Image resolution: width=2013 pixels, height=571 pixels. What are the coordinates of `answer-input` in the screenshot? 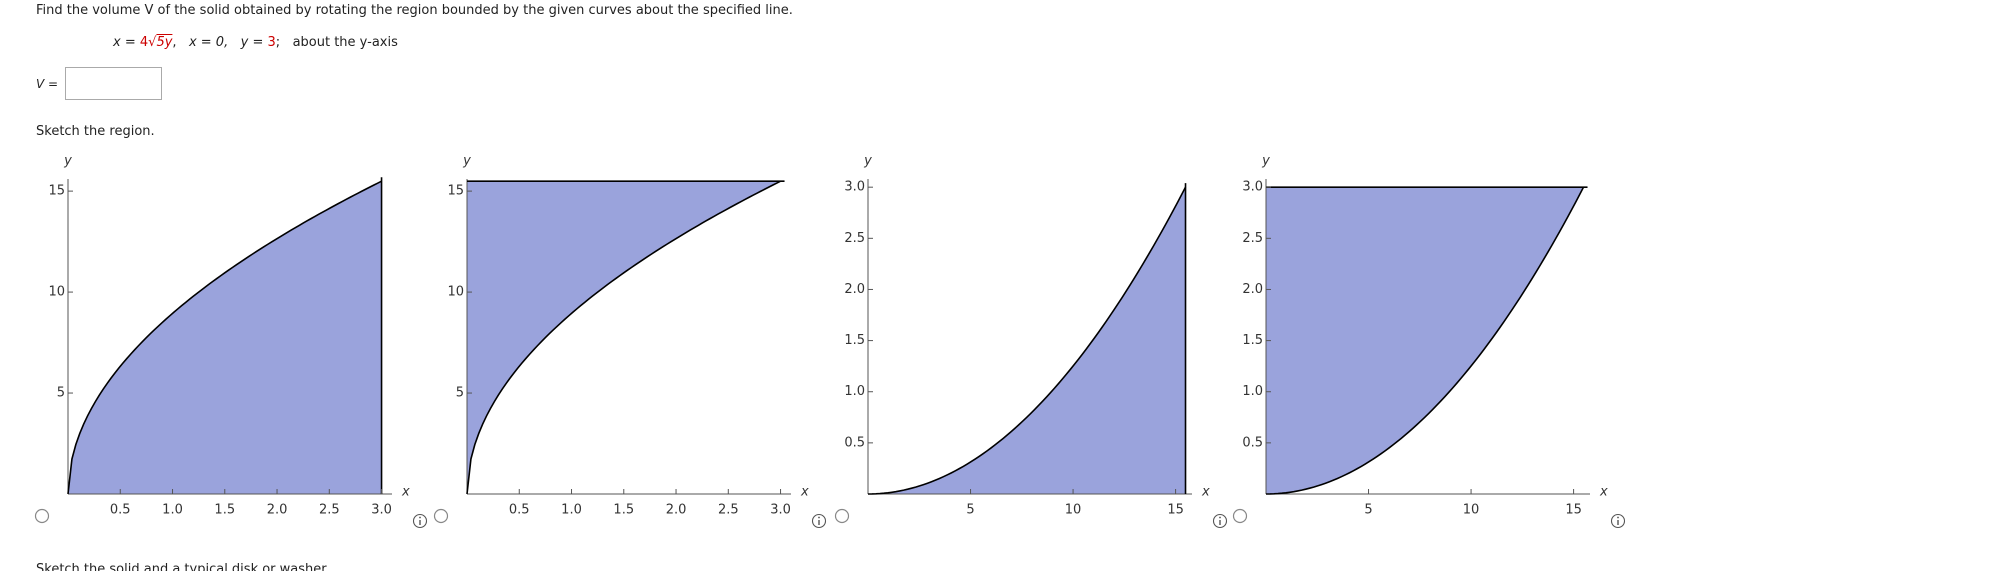 It's located at (113, 83).